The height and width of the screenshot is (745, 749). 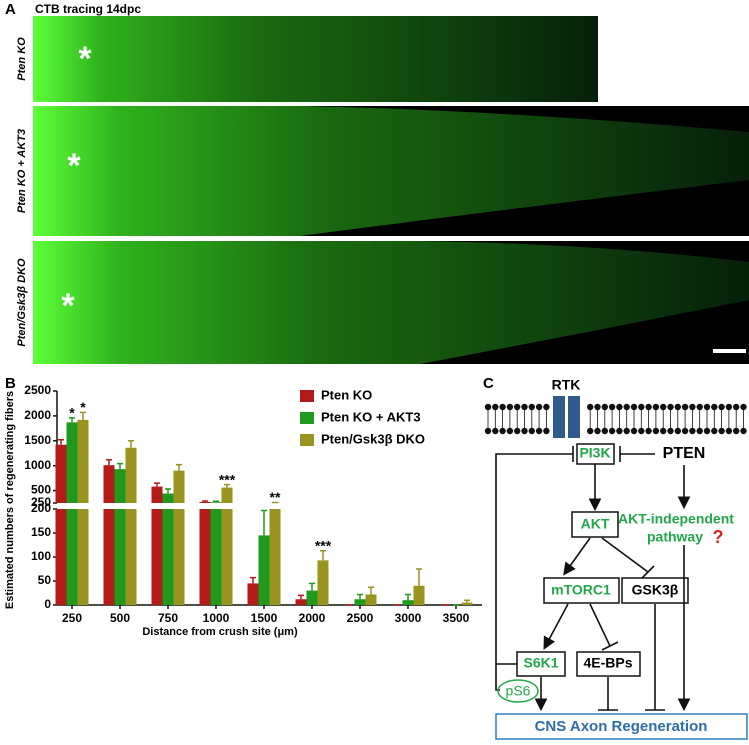 What do you see at coordinates (37, 415) in the screenshot?
I see `y-tick-upper-label: 2000` at bounding box center [37, 415].